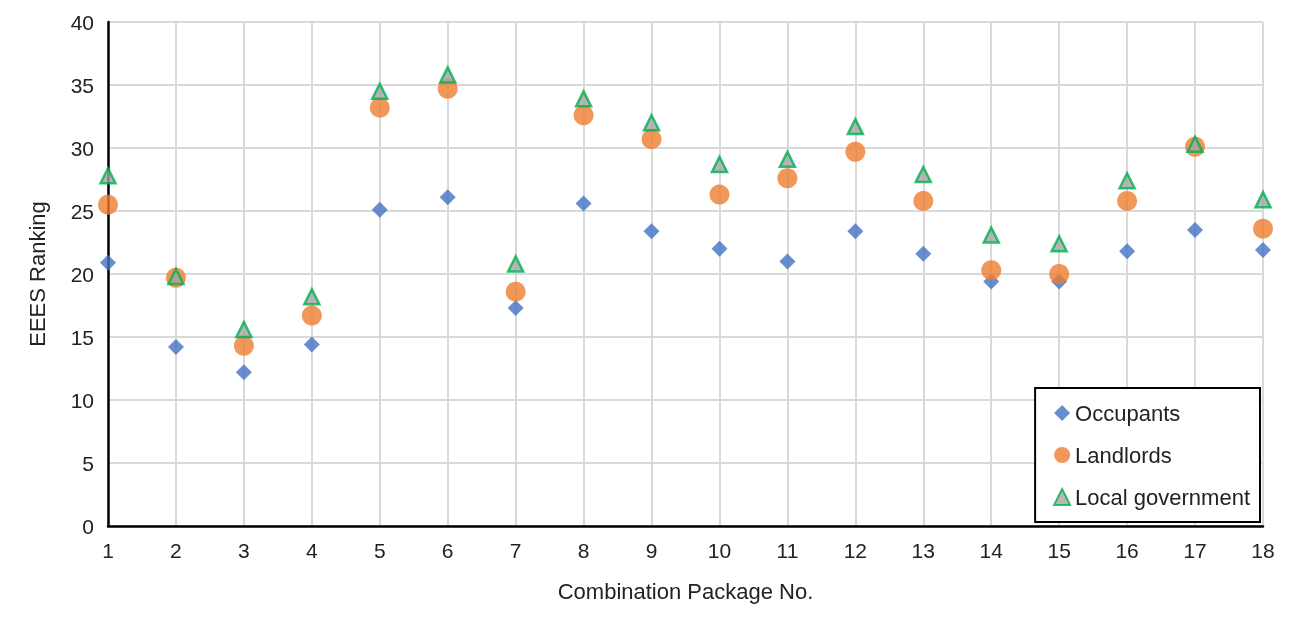  I want to click on x-tick-label: 8, so click(583, 550).